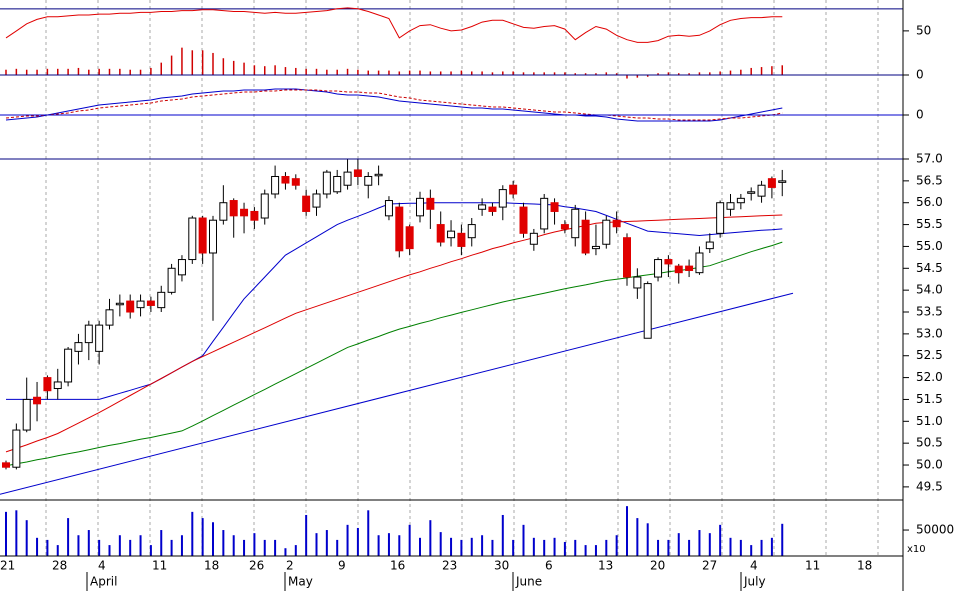 The height and width of the screenshot is (591, 959). What do you see at coordinates (59, 566) in the screenshot?
I see `x-tick-label: 28` at bounding box center [59, 566].